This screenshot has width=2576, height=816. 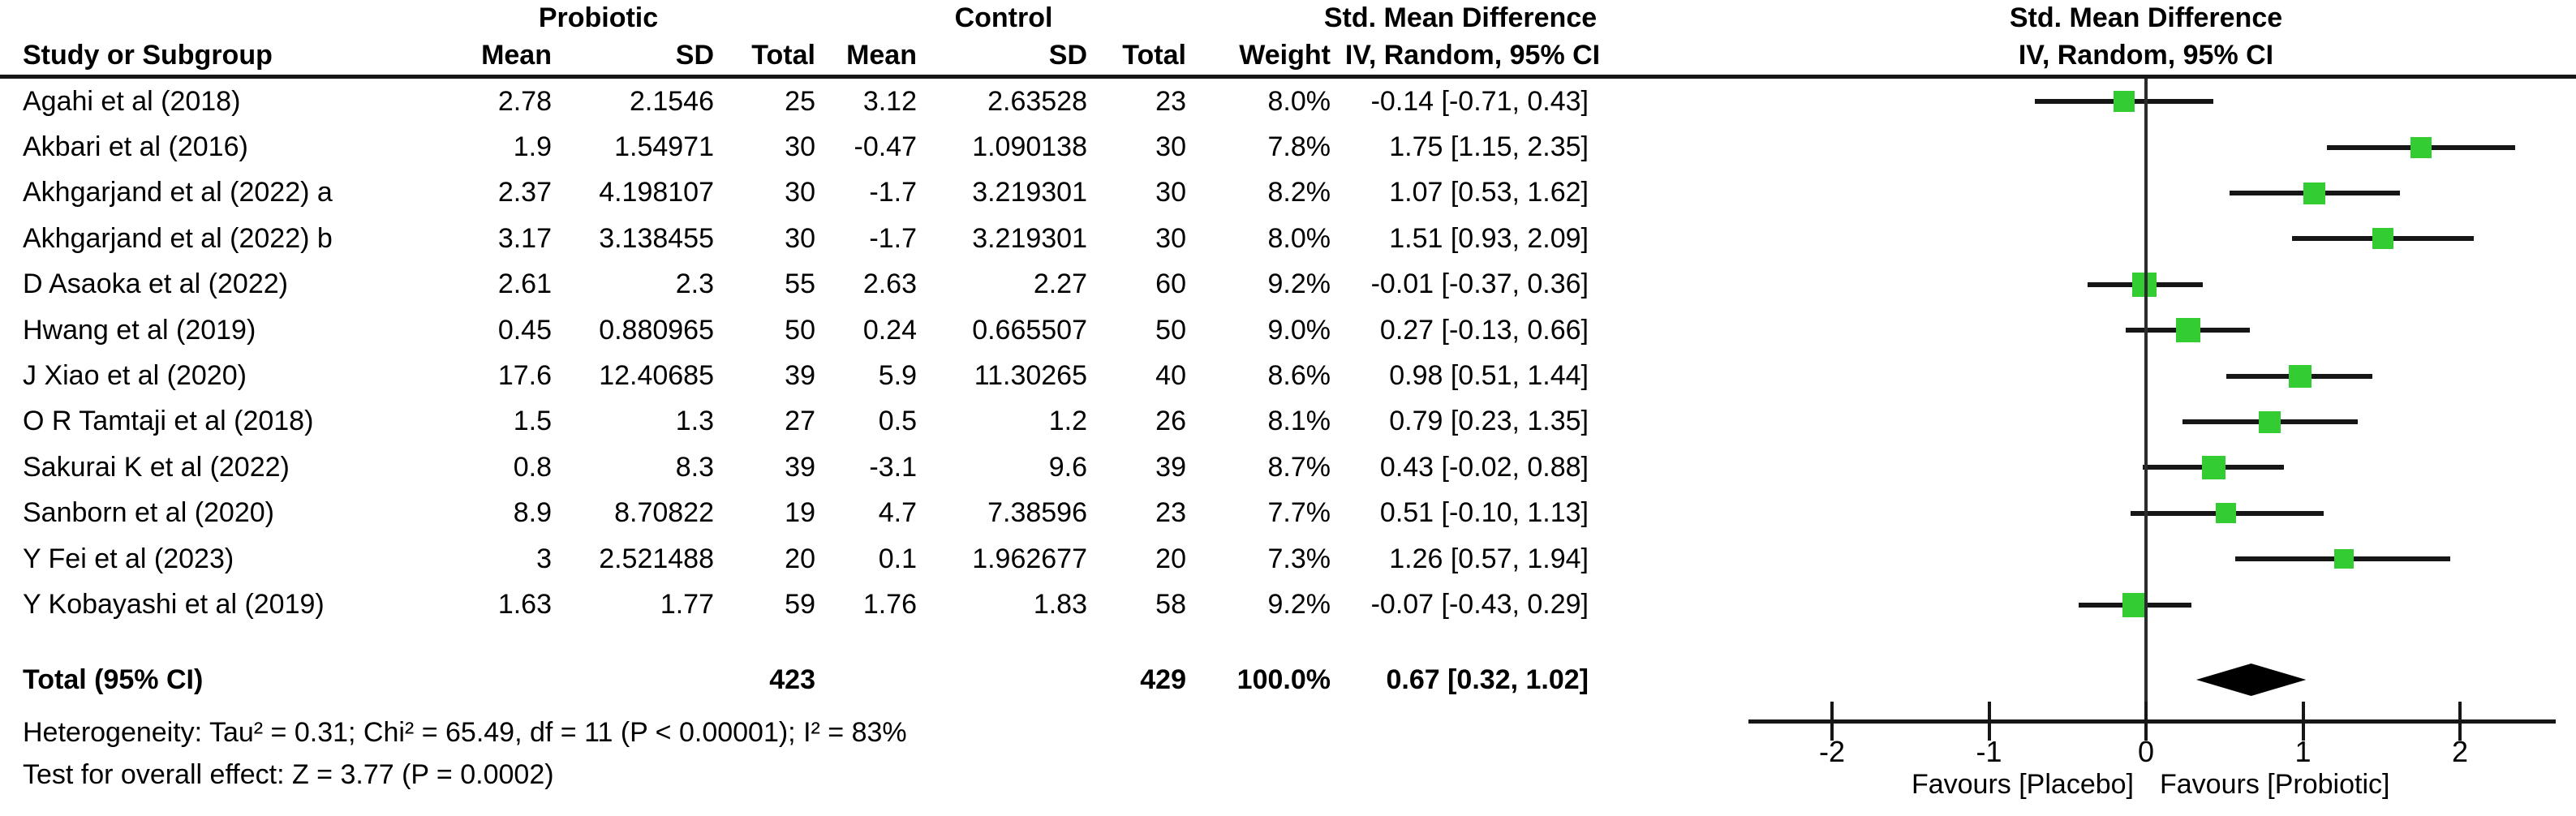 What do you see at coordinates (532, 422) in the screenshot?
I see `mean1-value: 1.5` at bounding box center [532, 422].